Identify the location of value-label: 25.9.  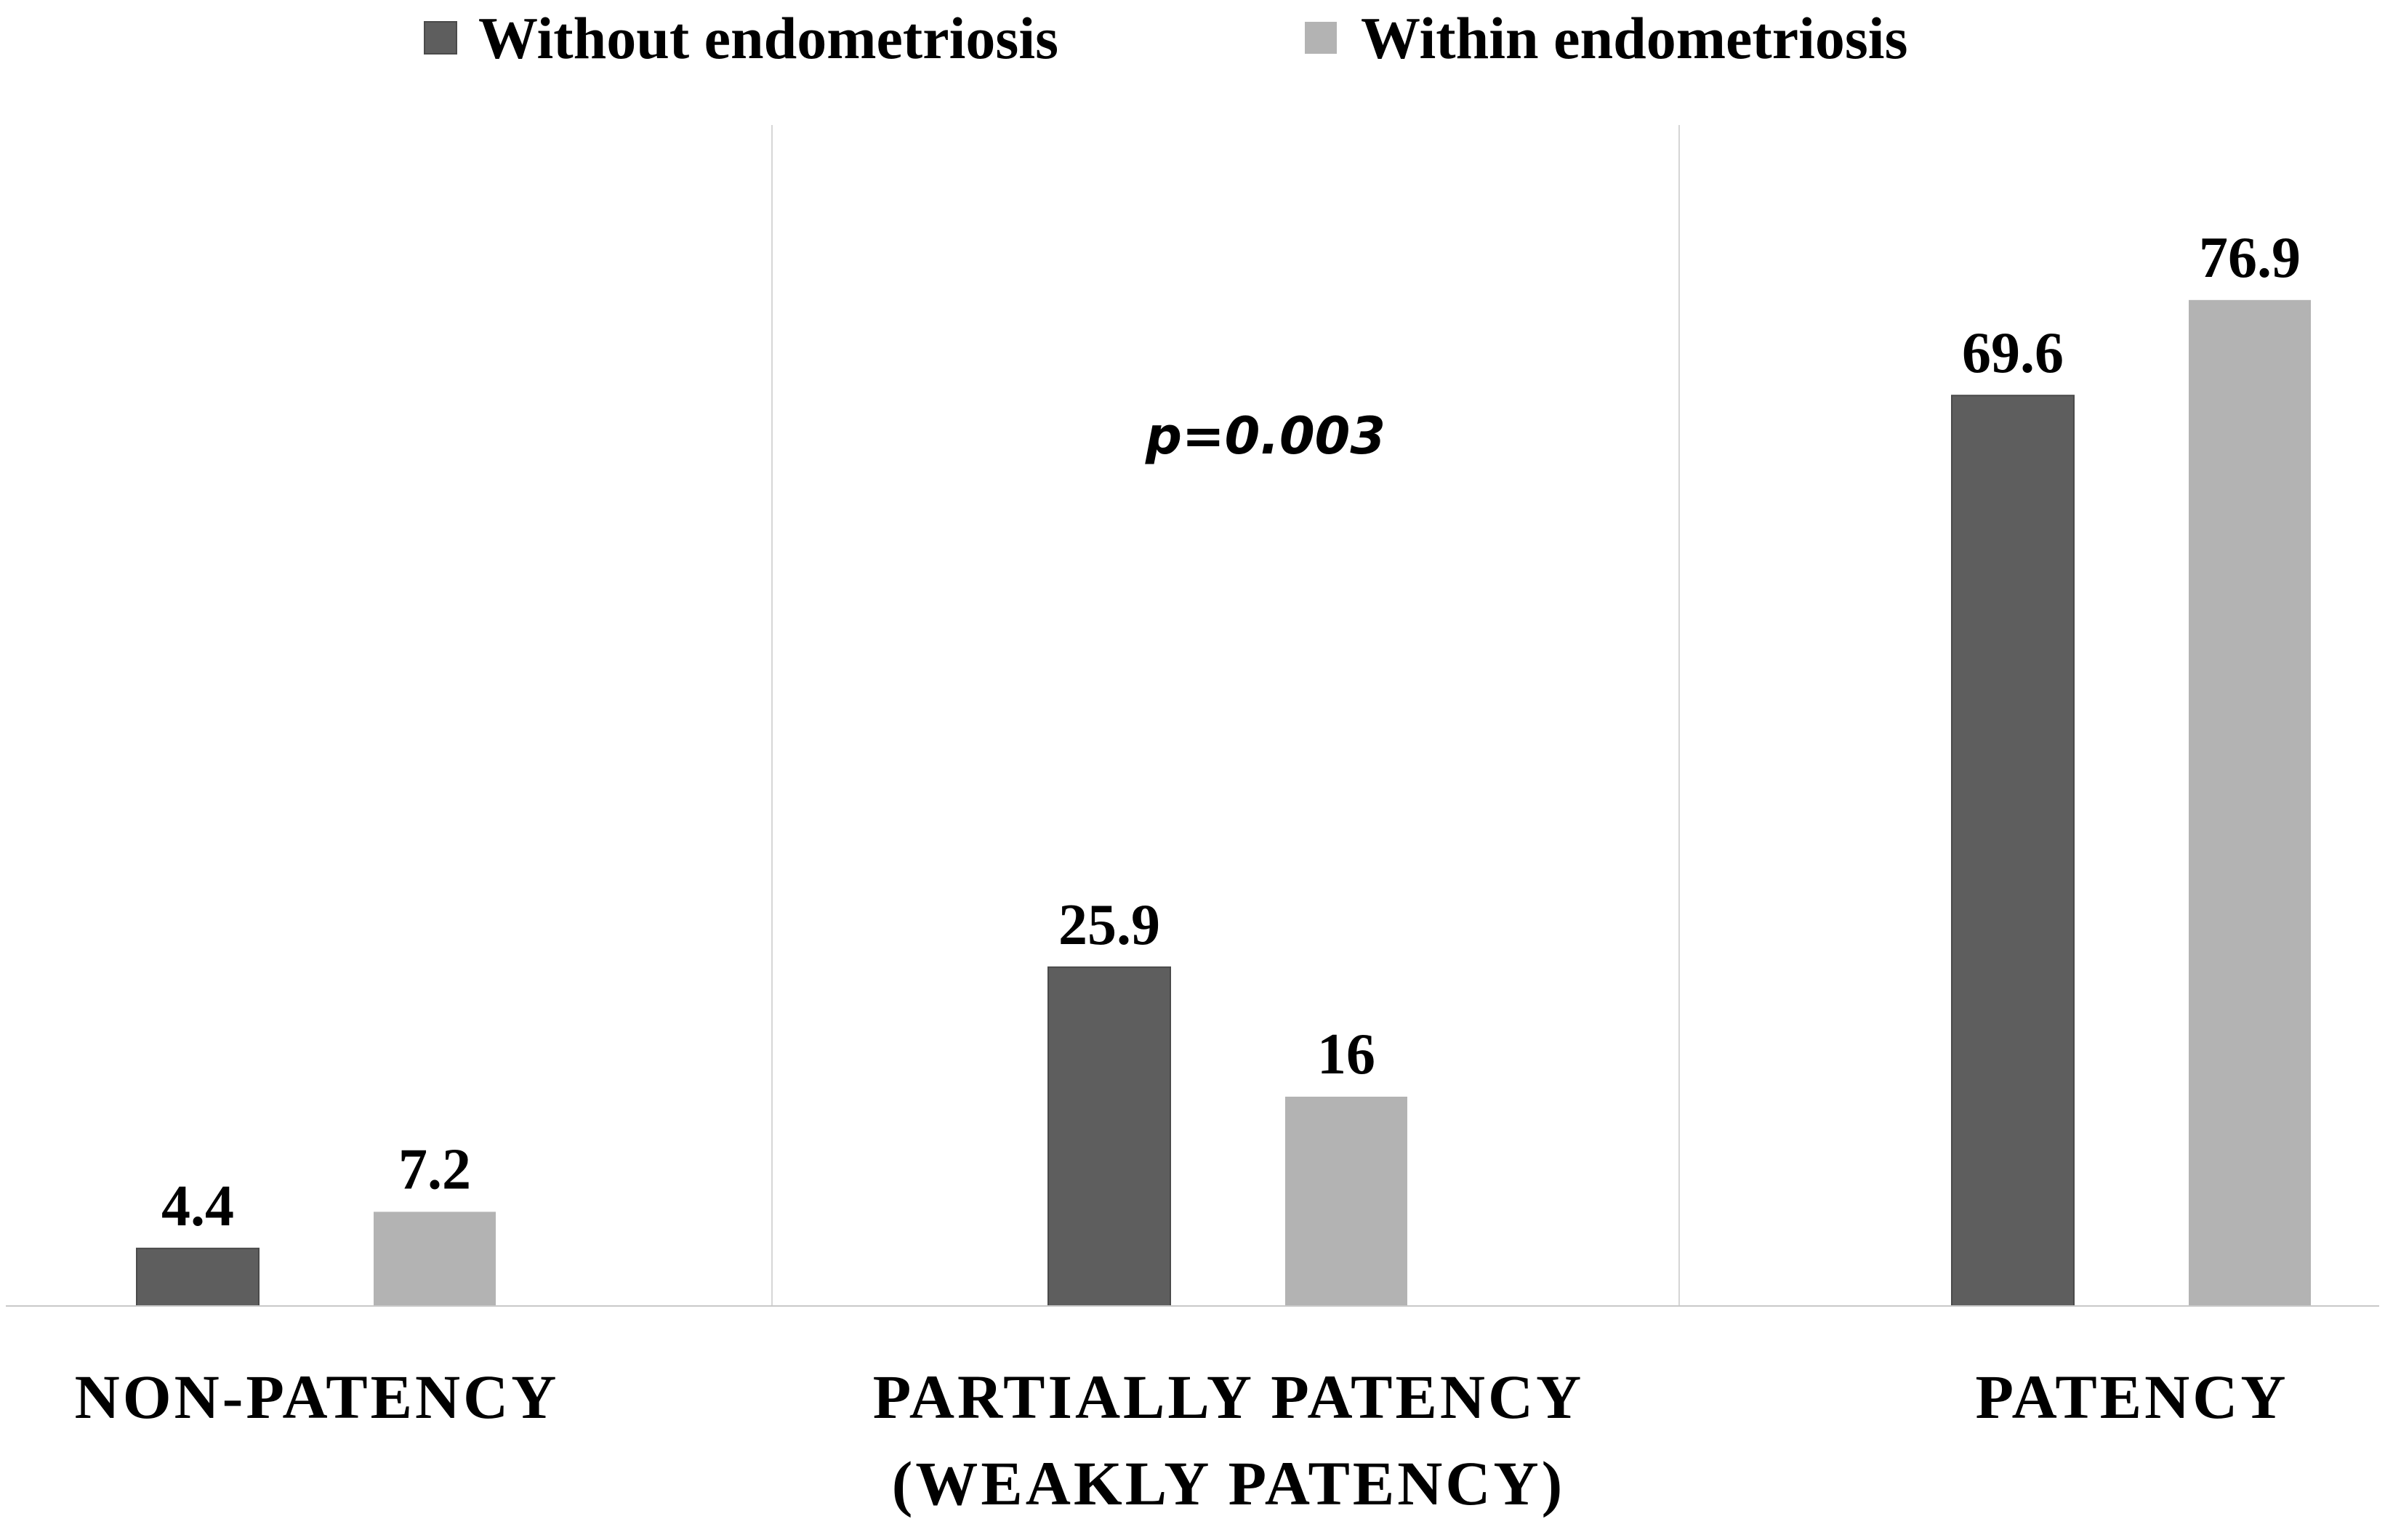
(1109, 925).